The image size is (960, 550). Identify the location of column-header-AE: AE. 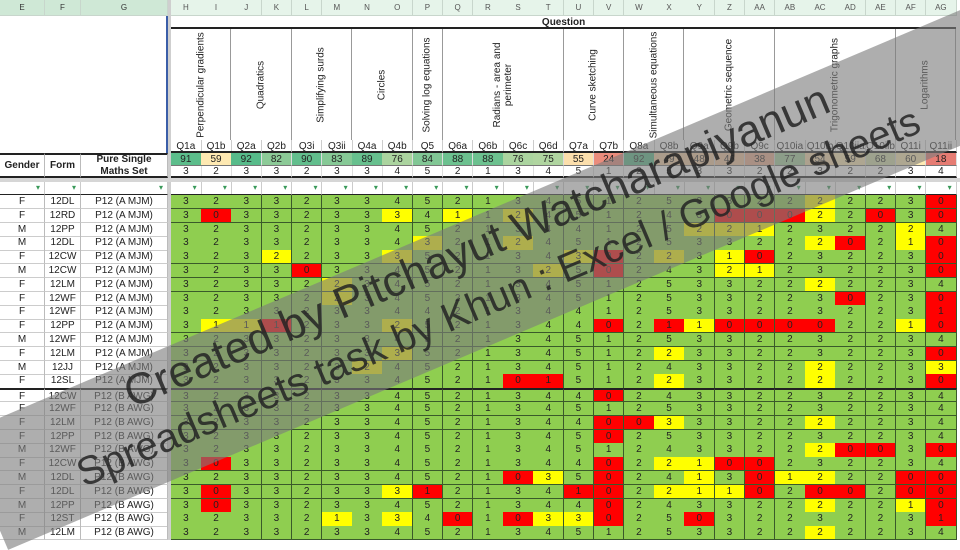
(881, 8).